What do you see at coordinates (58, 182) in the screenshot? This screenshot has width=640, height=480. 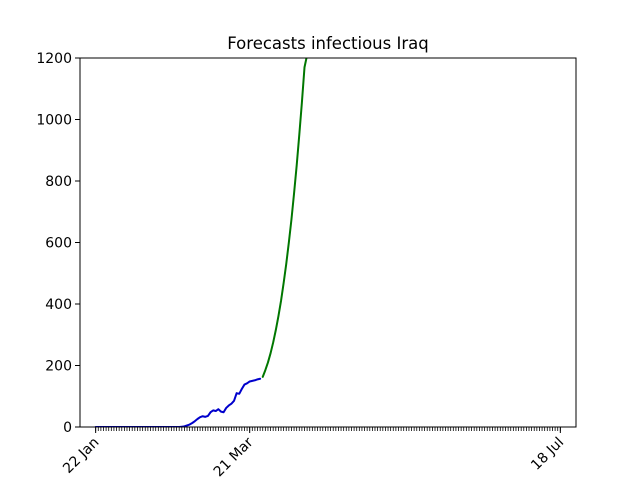 I see `y-tick-label-800: 800` at bounding box center [58, 182].